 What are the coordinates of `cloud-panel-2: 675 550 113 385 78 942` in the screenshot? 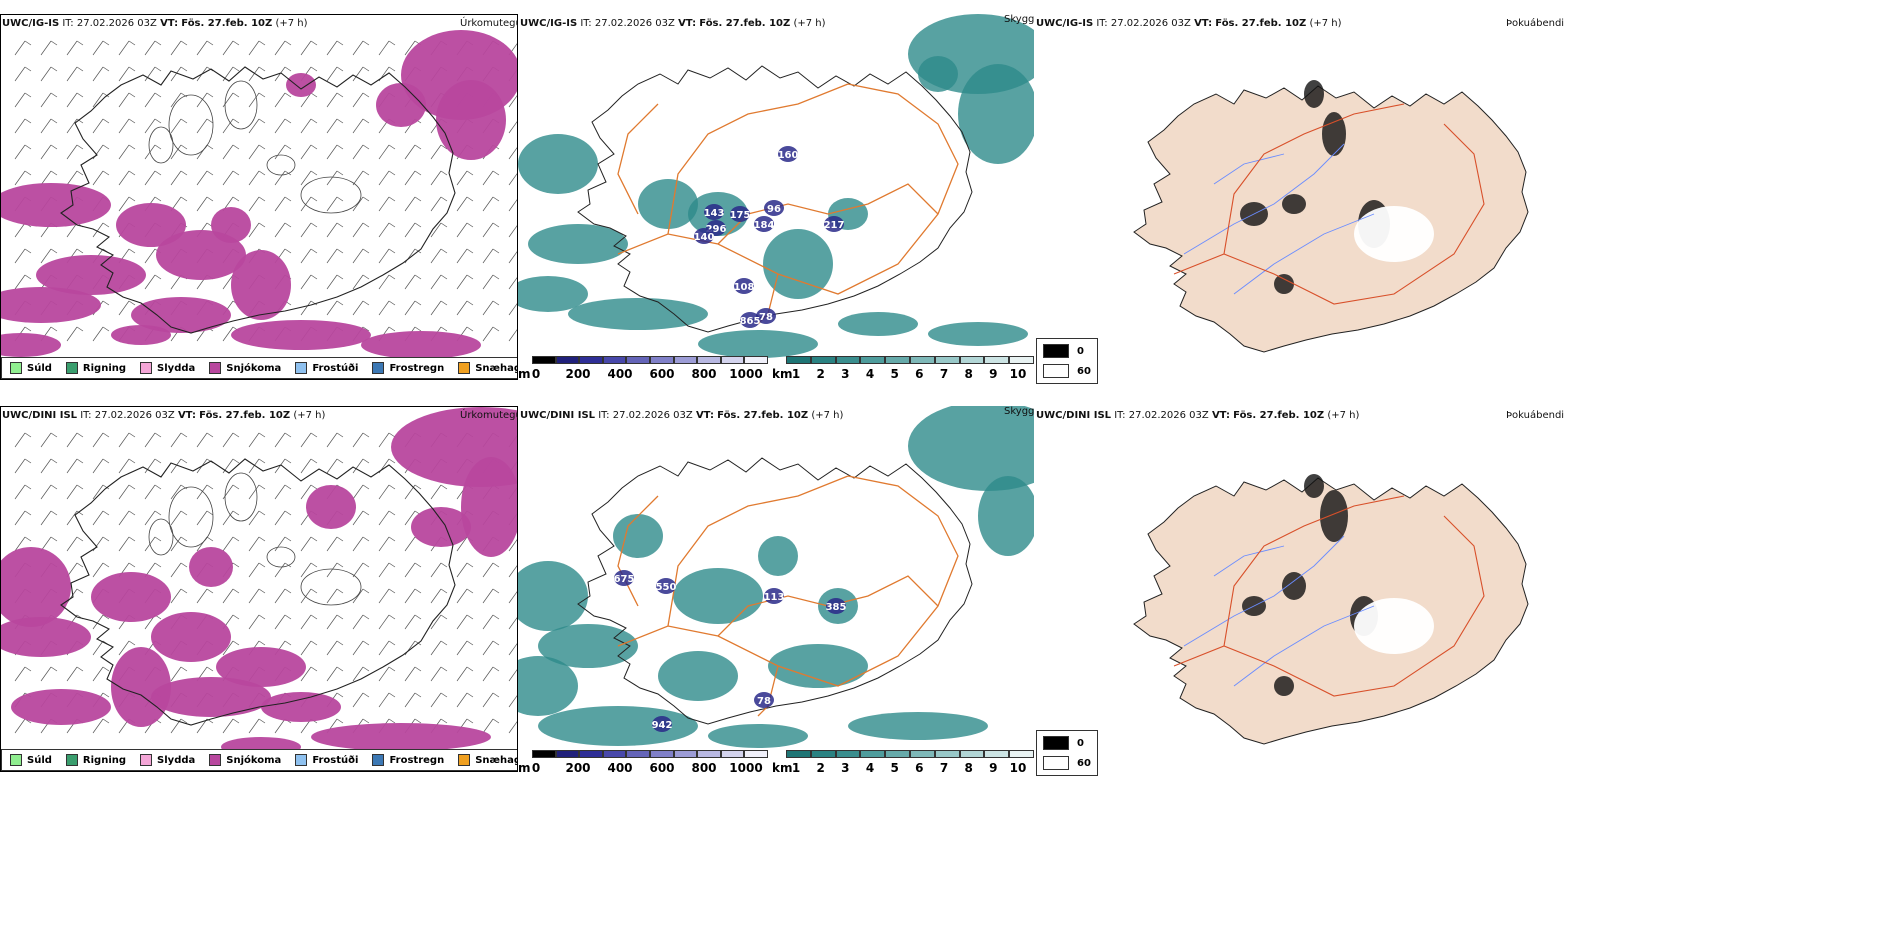 It's located at (776, 589).